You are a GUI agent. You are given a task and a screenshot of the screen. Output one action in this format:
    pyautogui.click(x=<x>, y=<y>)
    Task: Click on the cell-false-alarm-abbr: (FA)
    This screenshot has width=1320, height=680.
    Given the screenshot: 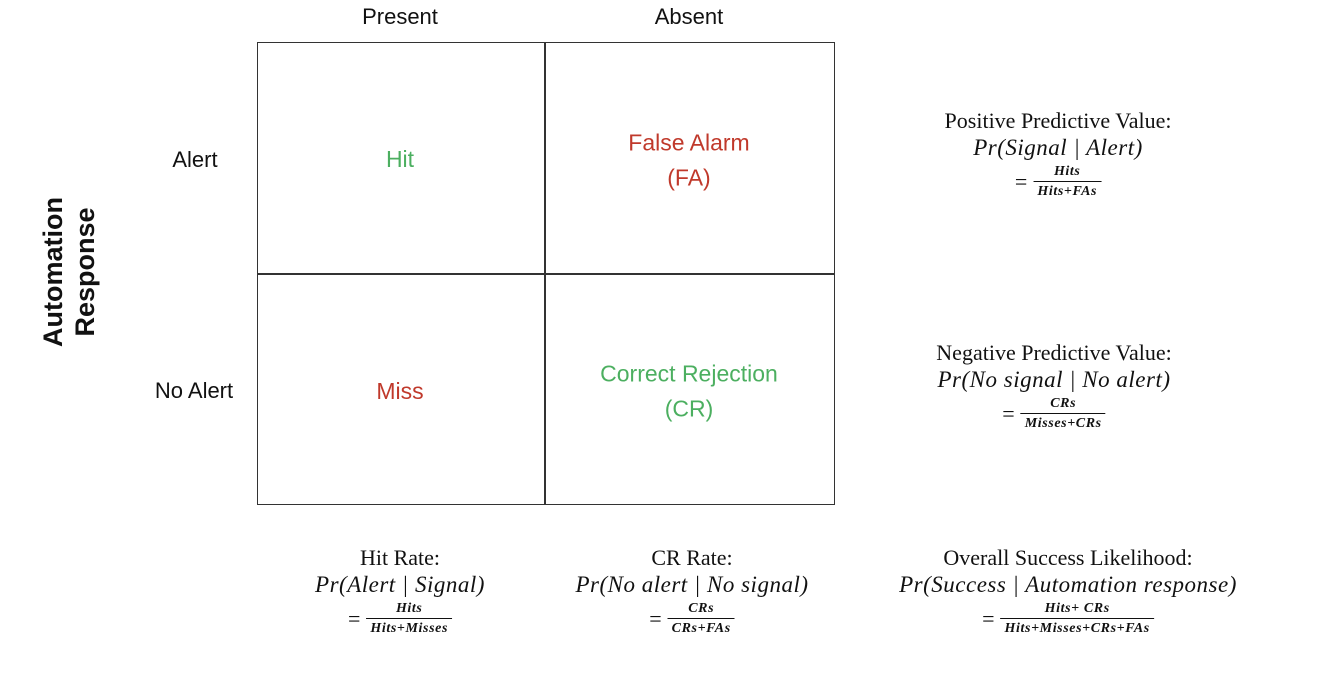 What is the action you would take?
    pyautogui.click(x=689, y=177)
    